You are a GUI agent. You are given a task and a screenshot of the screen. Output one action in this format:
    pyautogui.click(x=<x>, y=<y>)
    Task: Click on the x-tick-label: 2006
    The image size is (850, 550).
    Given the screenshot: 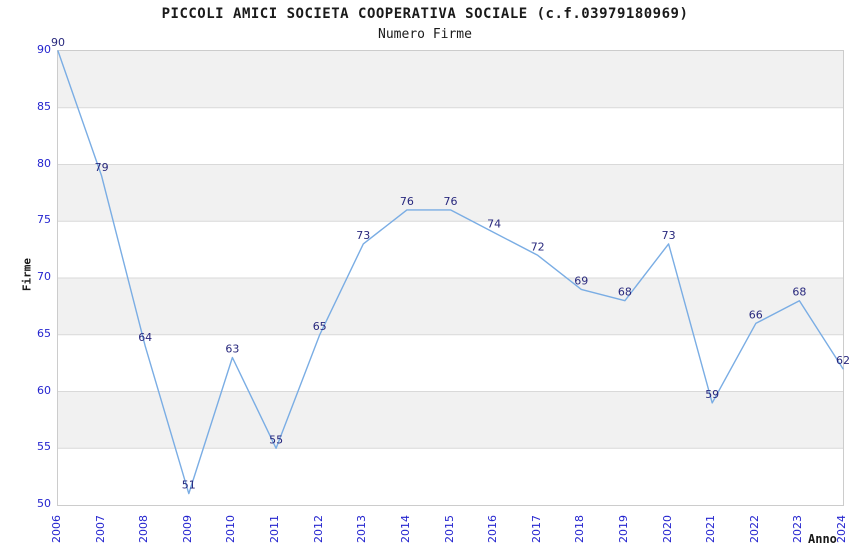 What is the action you would take?
    pyautogui.click(x=56, y=529)
    